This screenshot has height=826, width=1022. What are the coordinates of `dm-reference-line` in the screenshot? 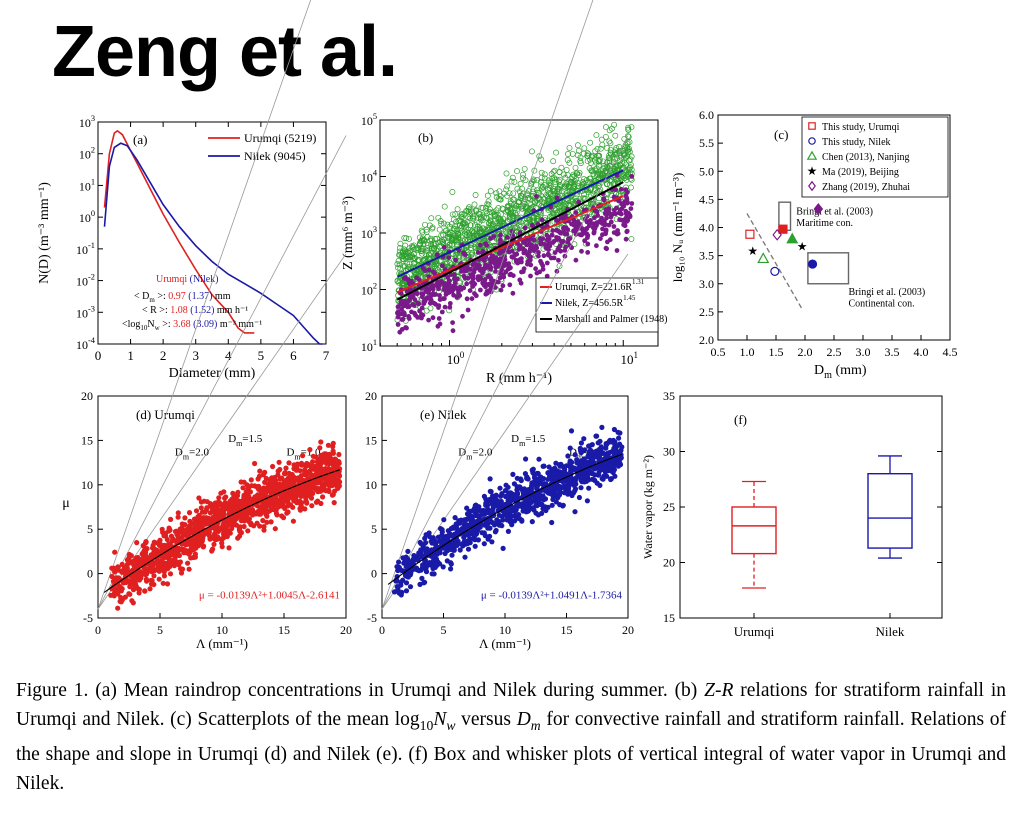 It's located at (222, 372).